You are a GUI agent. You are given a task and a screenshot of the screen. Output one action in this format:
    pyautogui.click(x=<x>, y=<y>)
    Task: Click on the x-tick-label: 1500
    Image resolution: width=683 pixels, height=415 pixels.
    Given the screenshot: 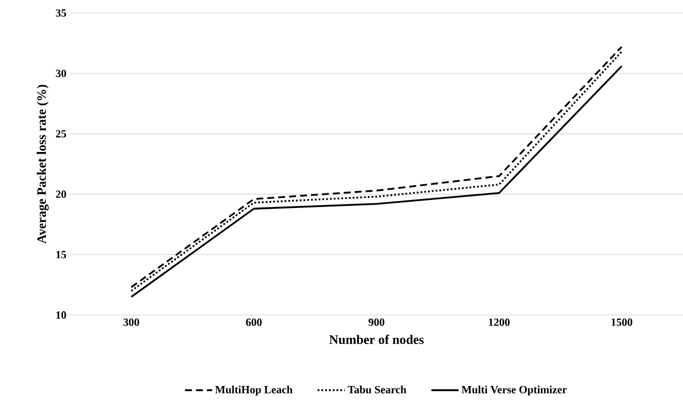 What is the action you would take?
    pyautogui.click(x=622, y=322)
    